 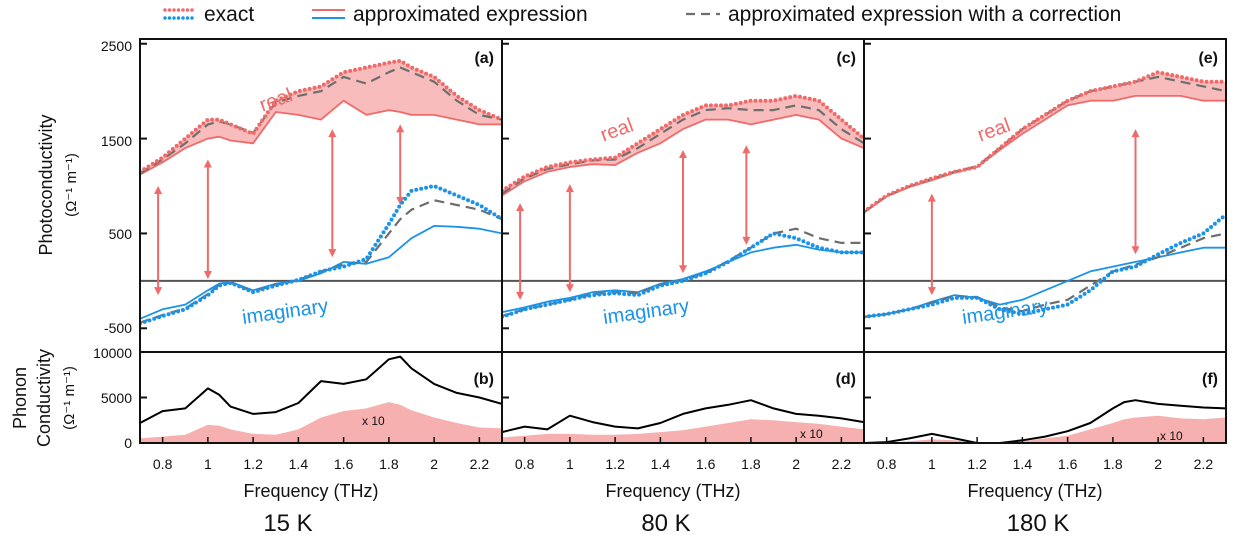 What do you see at coordinates (484, 379) in the screenshot?
I see `panel-label-bottom: (b)` at bounding box center [484, 379].